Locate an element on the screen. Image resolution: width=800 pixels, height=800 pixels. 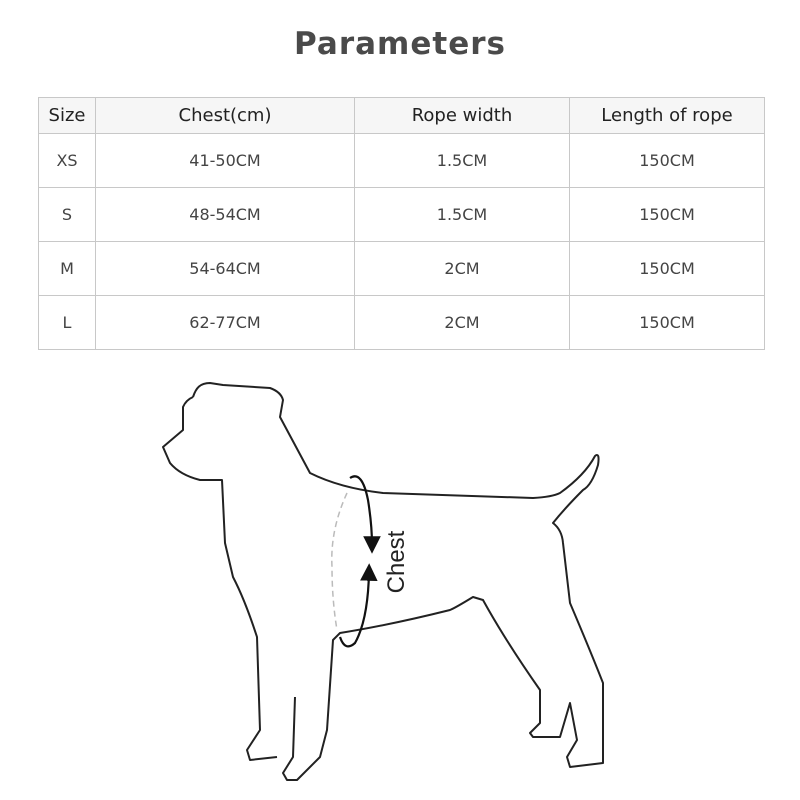
table-header-row: Size Chest(cm) Rope width Length of rope is located at coordinates (401, 115).